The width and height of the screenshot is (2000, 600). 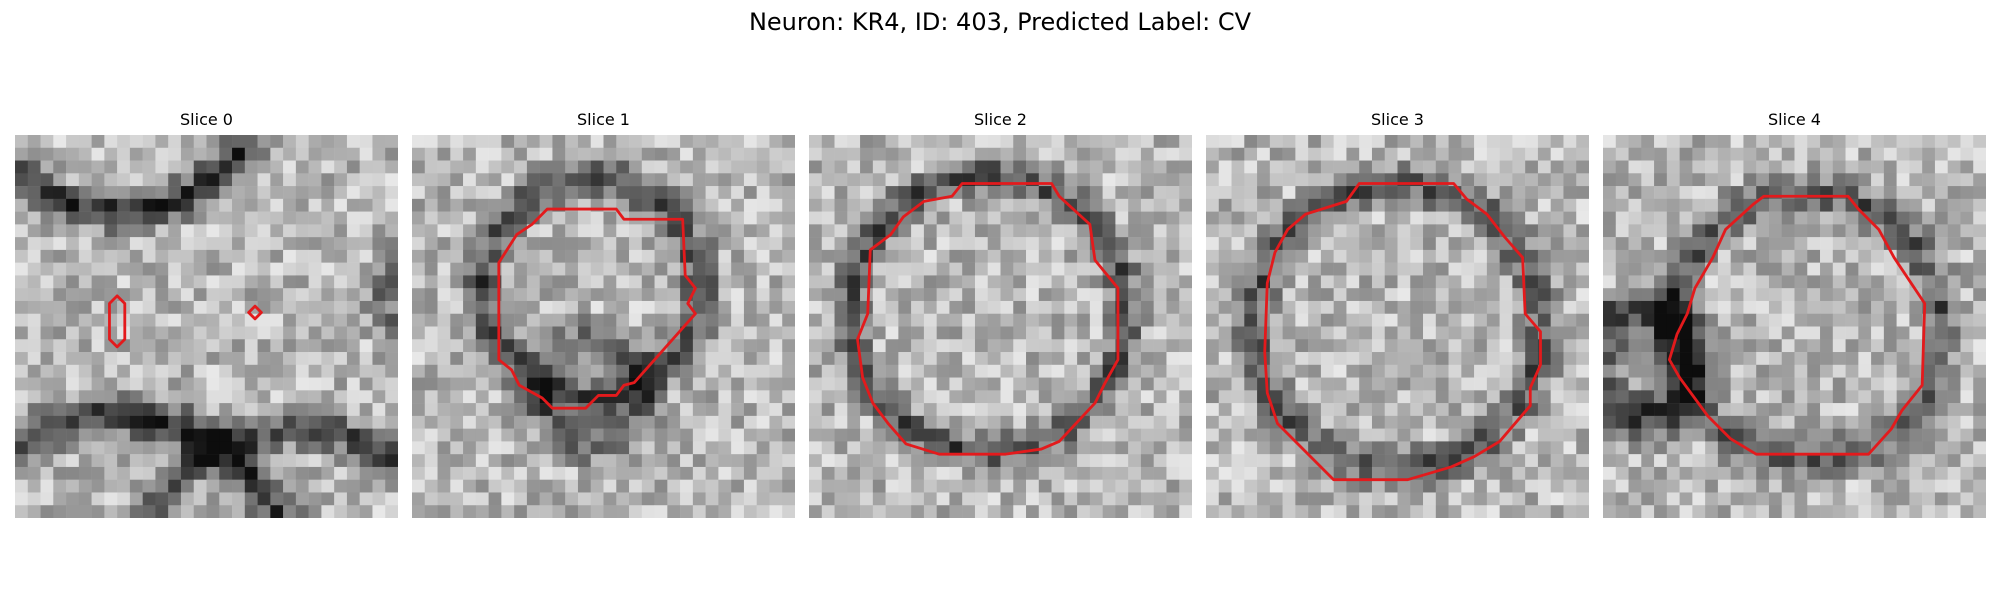 What do you see at coordinates (1000, 119) in the screenshot?
I see `slice-title: Slice 2` at bounding box center [1000, 119].